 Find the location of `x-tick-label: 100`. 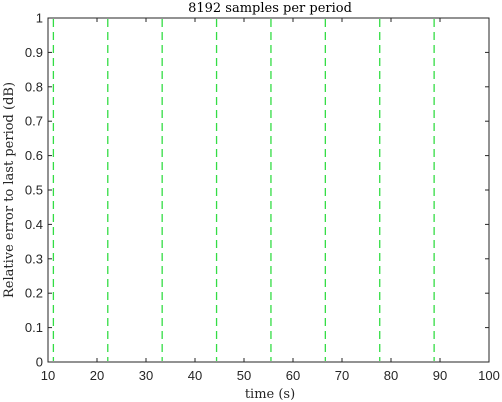

x-tick-label: 100 is located at coordinates (489, 375).